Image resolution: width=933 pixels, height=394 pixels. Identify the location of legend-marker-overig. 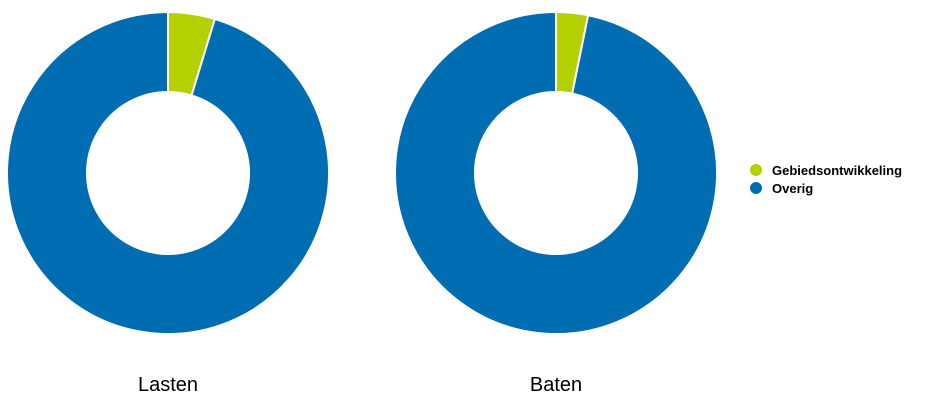
(756, 188).